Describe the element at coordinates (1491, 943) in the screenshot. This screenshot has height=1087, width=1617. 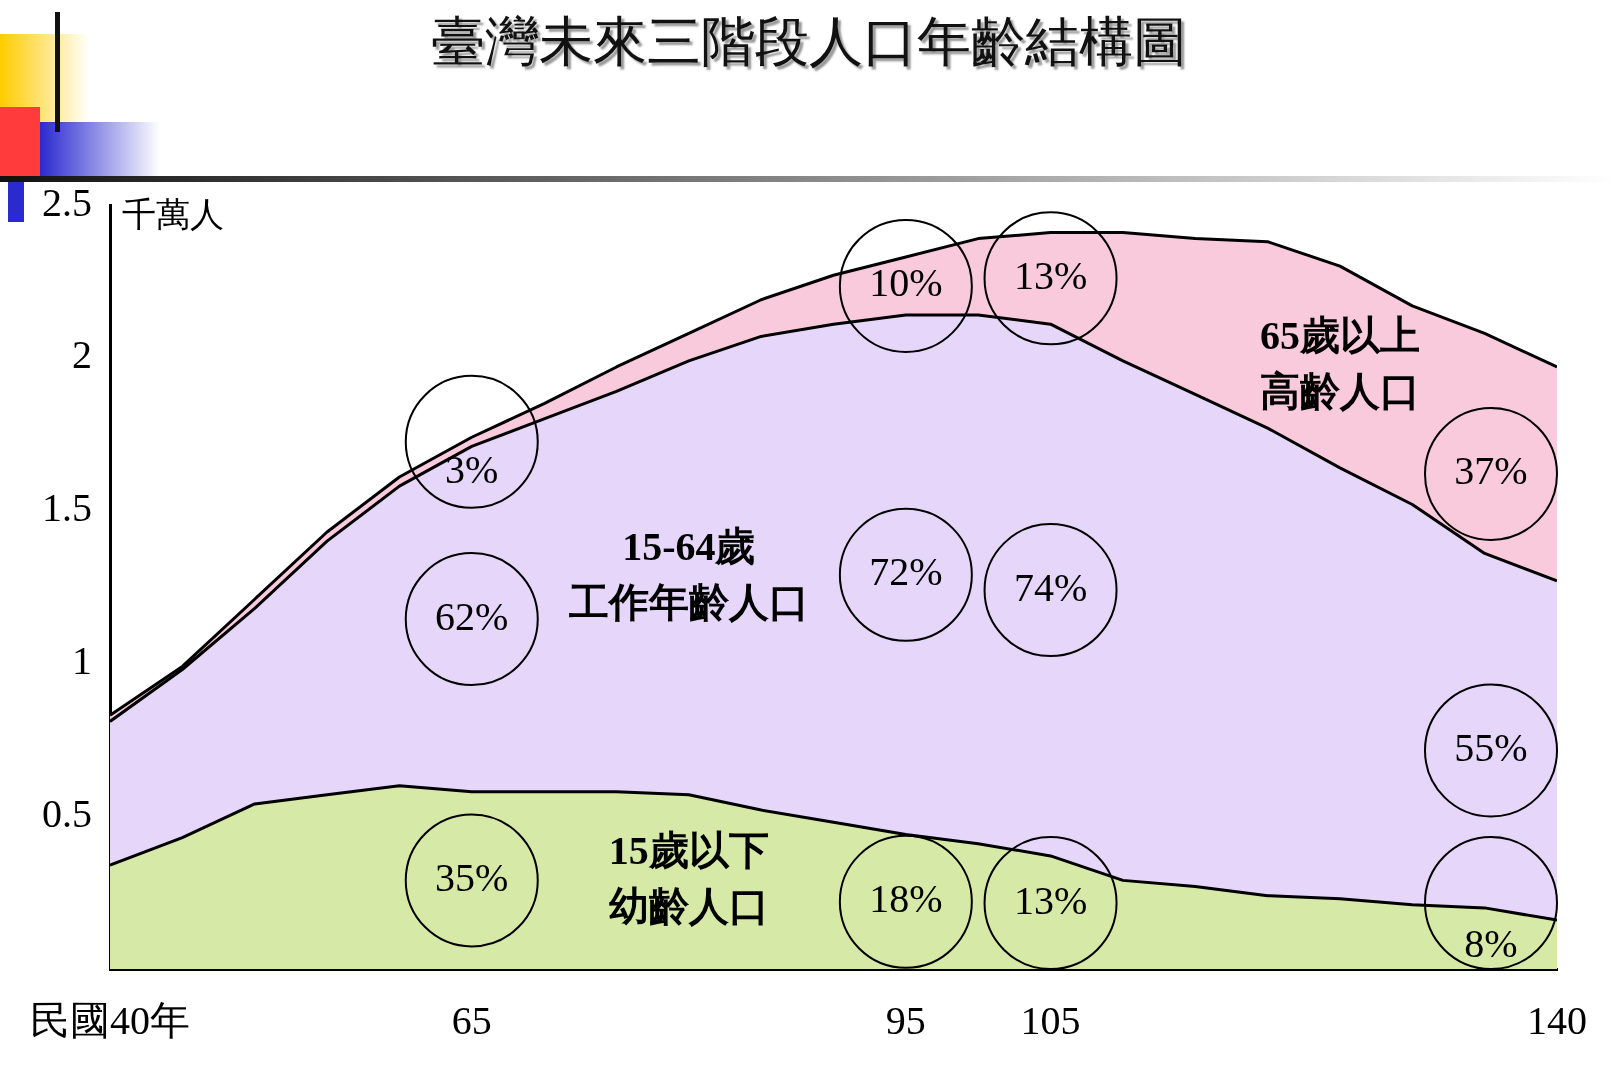
I see `annotation: 8%` at that location.